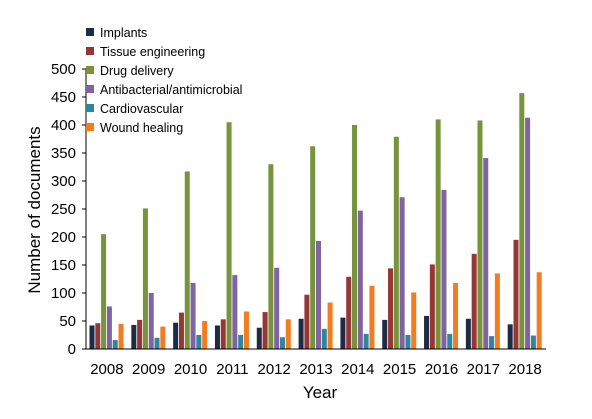  I want to click on bar-drug-delivery-2014, so click(355, 237).